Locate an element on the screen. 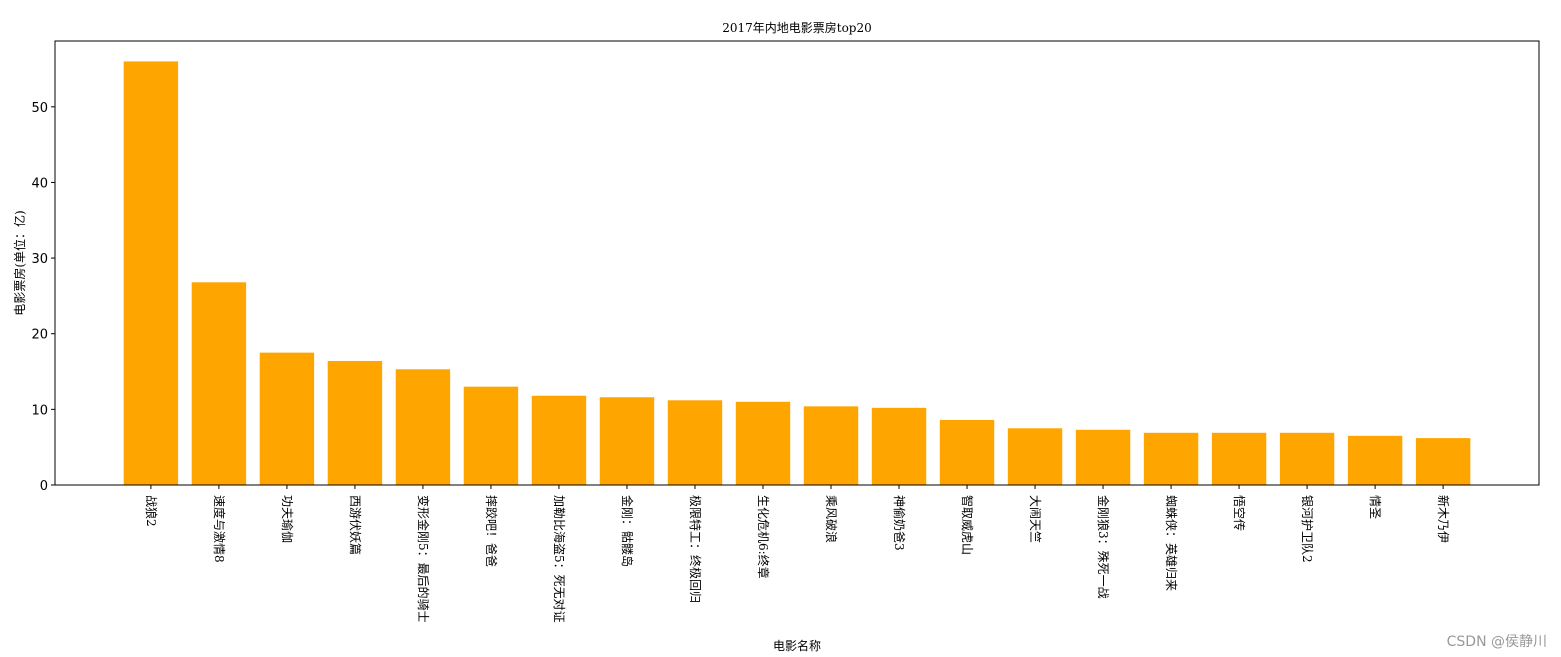  x-tick-label: 智取威虎山 is located at coordinates (967, 525).